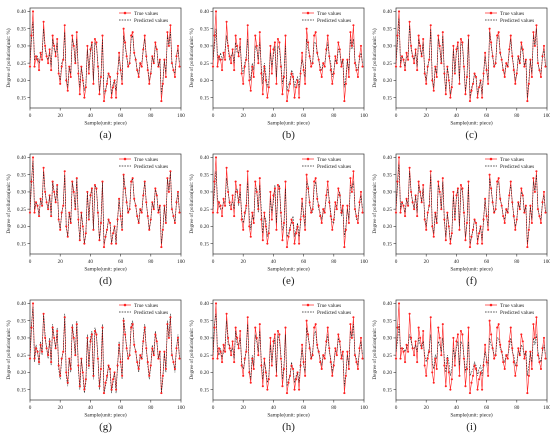 The height and width of the screenshot is (437, 550). I want to click on x-tick-label: 40, so click(91, 408).